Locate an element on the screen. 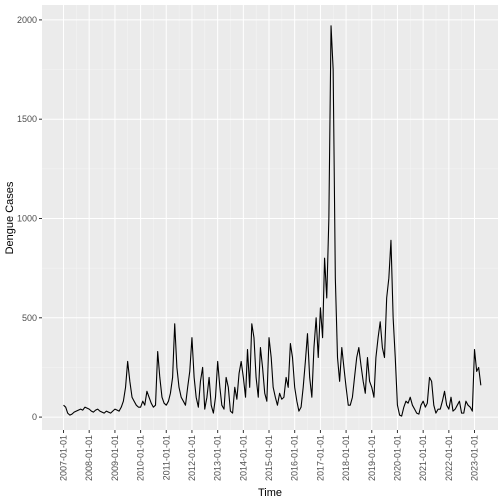 The image size is (504, 504). y-tick-label: 500 is located at coordinates (29, 318).